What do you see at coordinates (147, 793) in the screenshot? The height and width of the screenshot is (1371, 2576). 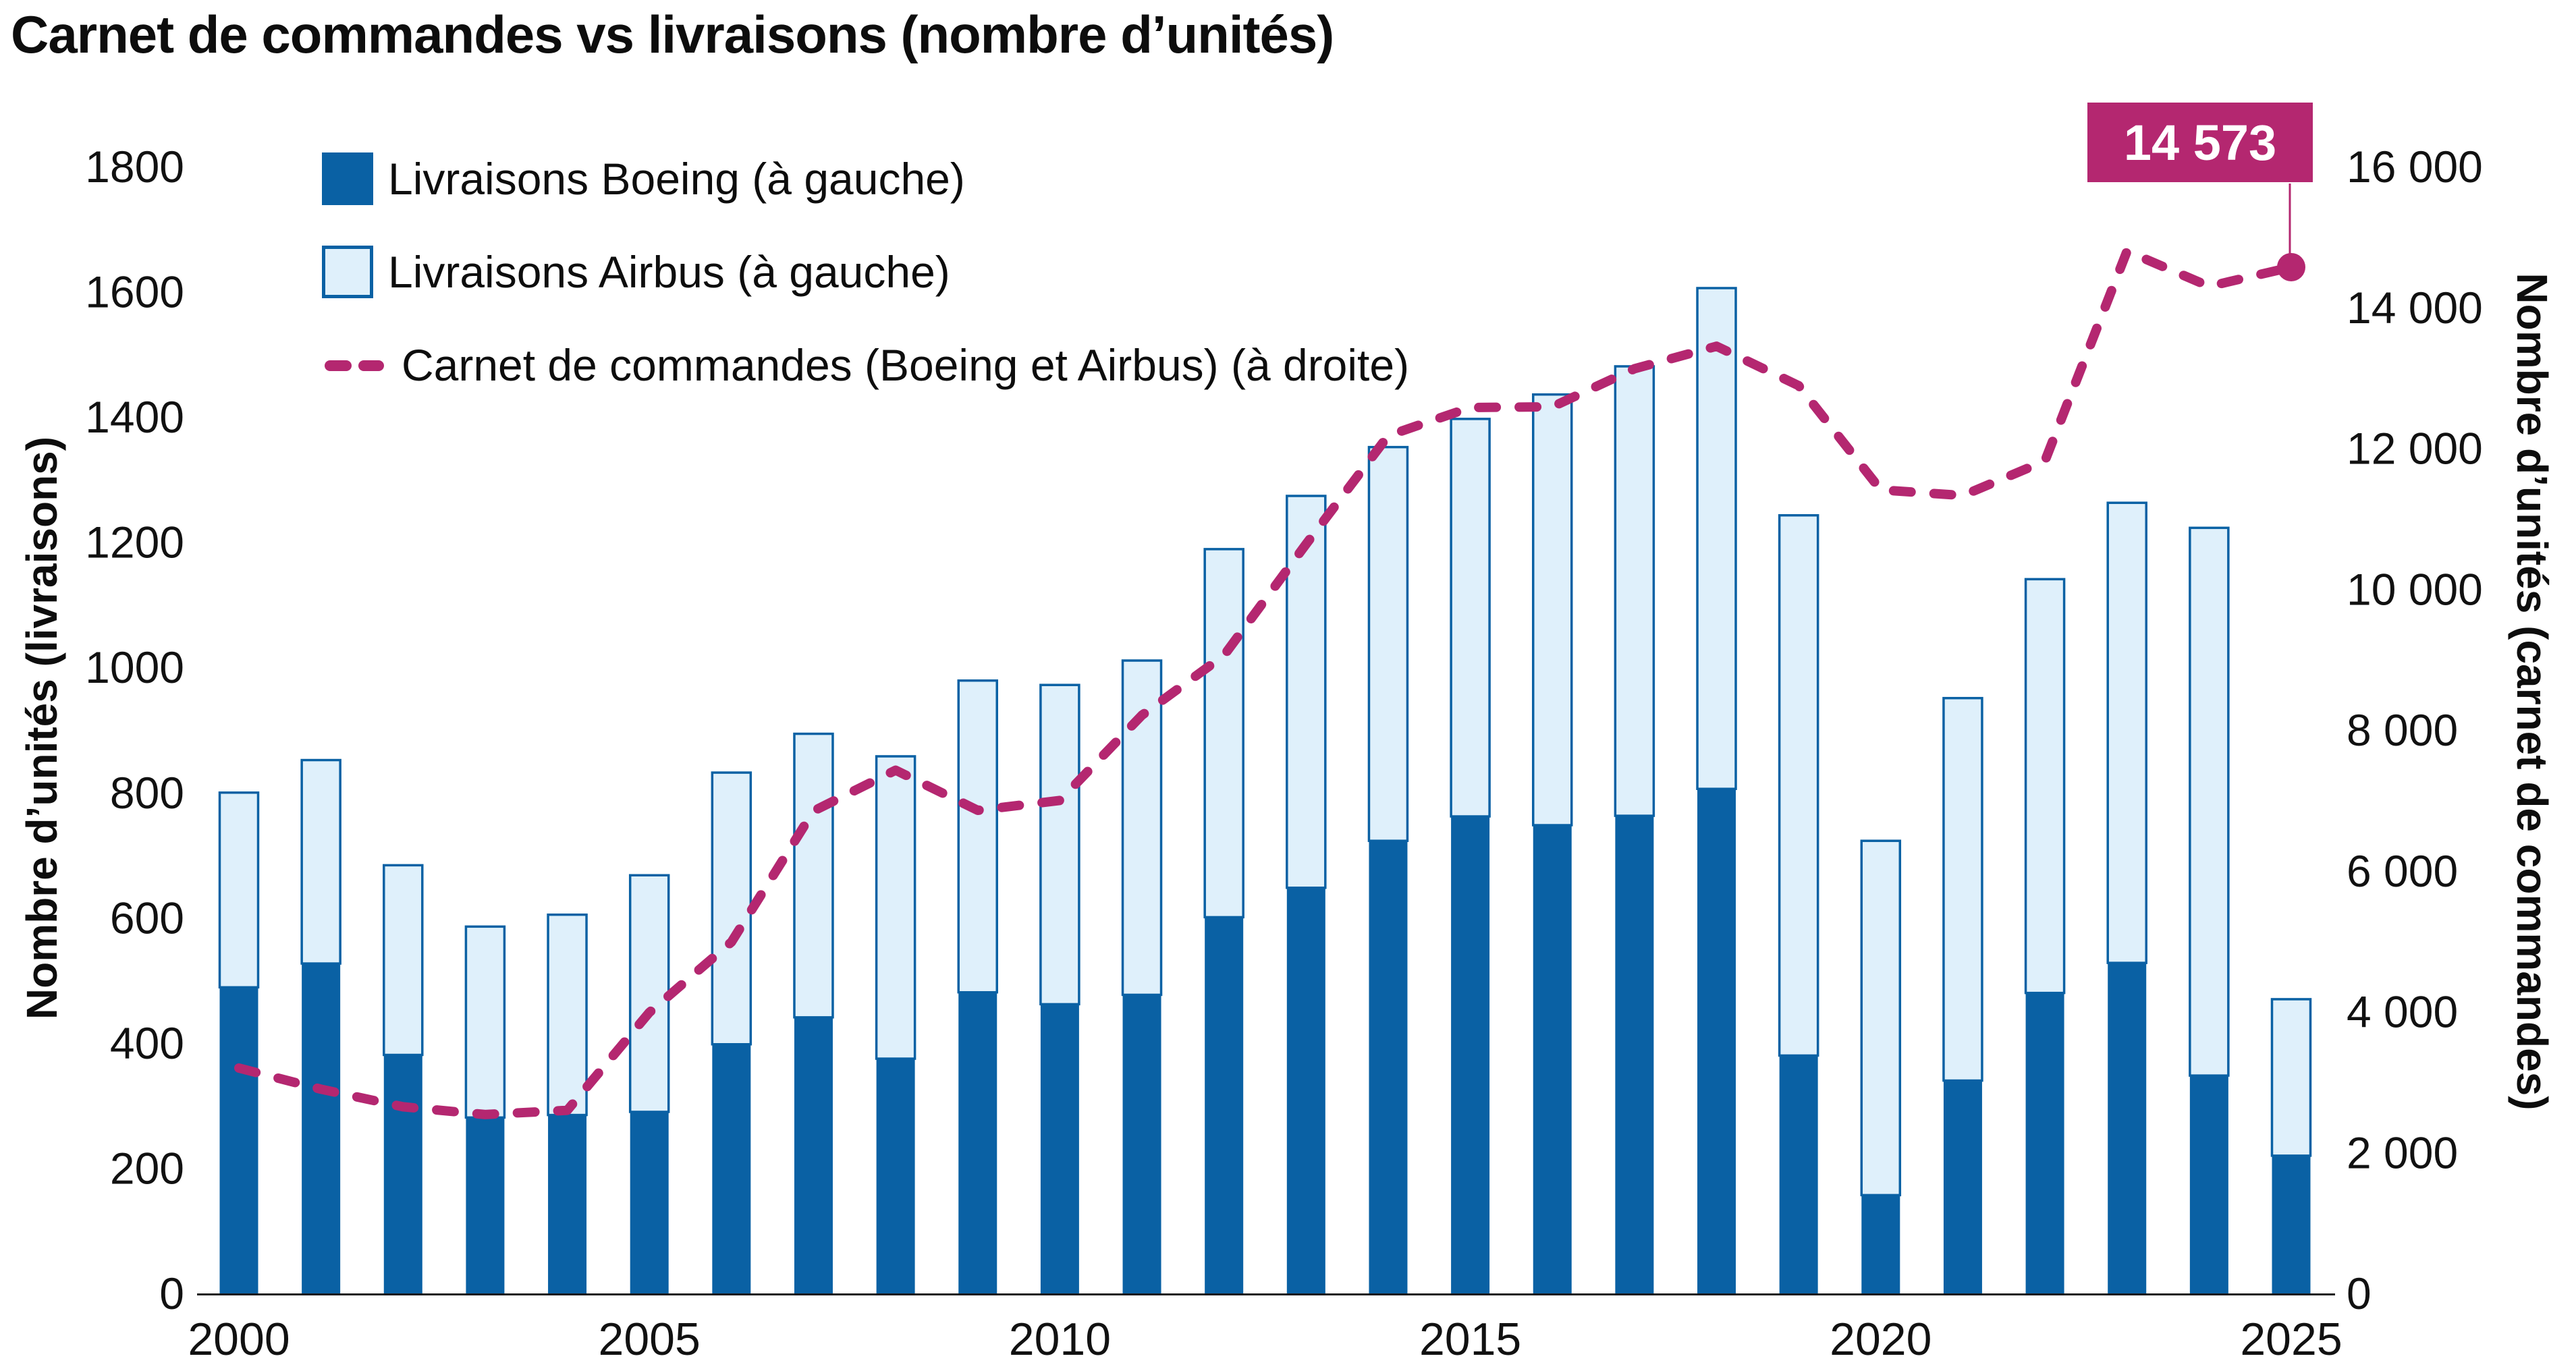 I see `left-tick-800: 800` at bounding box center [147, 793].